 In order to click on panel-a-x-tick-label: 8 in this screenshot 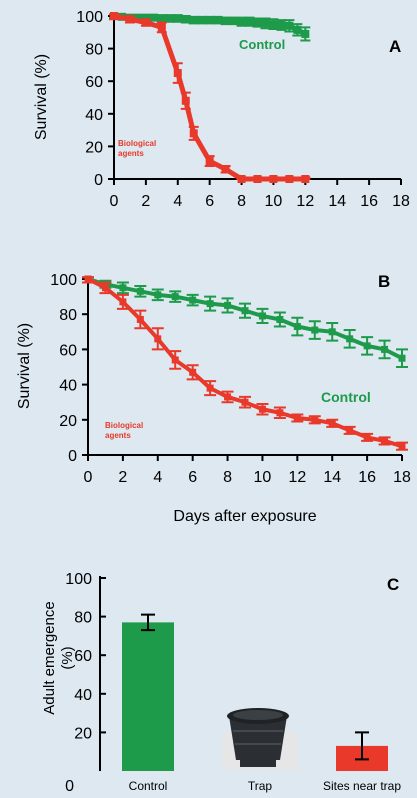, I will do `click(241, 201)`.